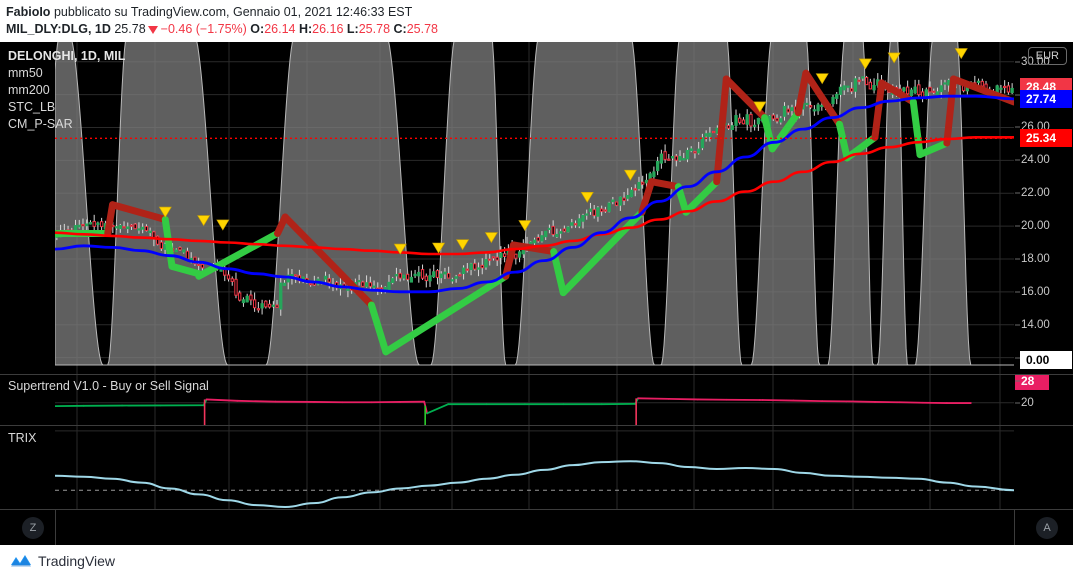 This screenshot has height=577, width=1073. I want to click on trix-plot, so click(534, 467).